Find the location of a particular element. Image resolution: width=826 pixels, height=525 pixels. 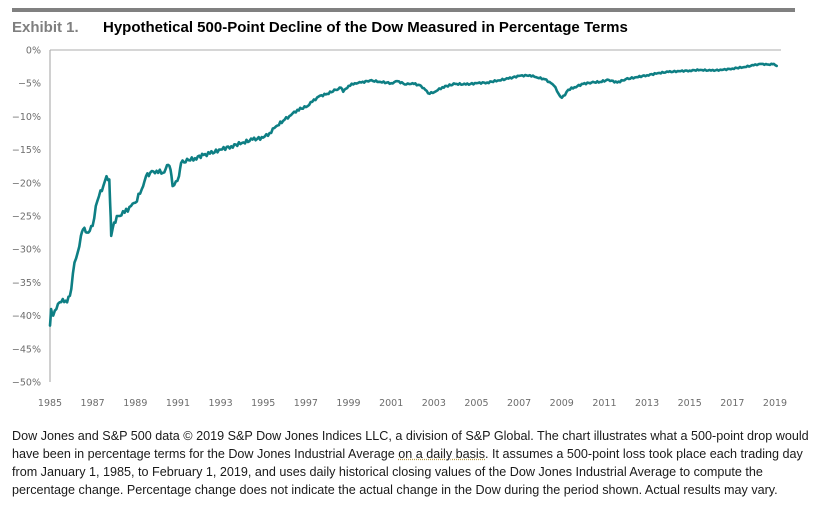

x-tick-label: 1989 is located at coordinates (135, 403).